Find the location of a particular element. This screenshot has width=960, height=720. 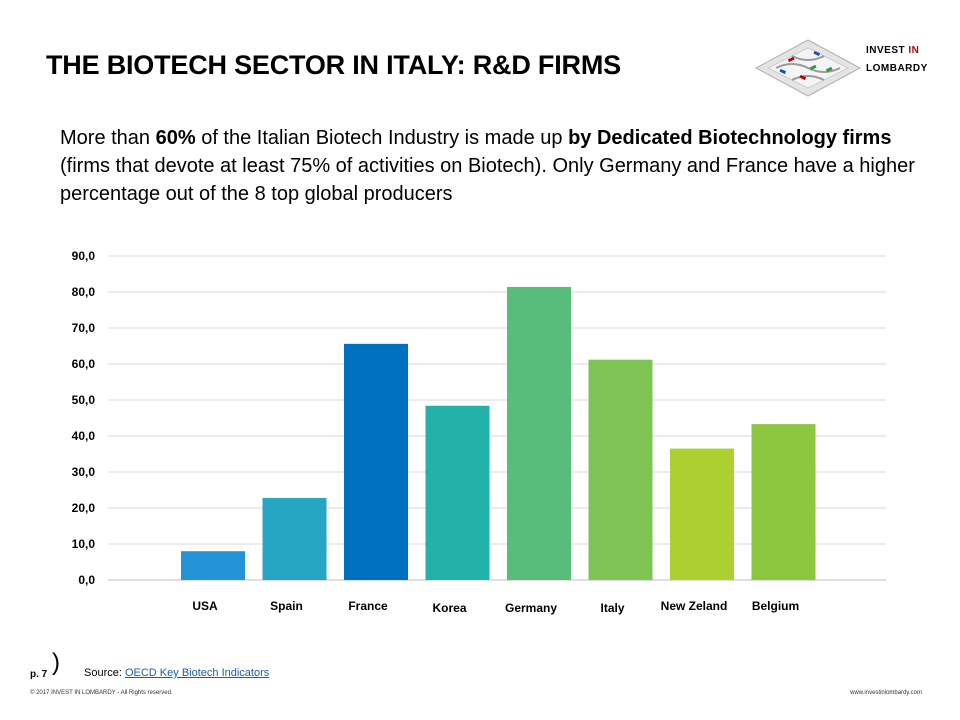

bar-new-zeland is located at coordinates (702, 514).